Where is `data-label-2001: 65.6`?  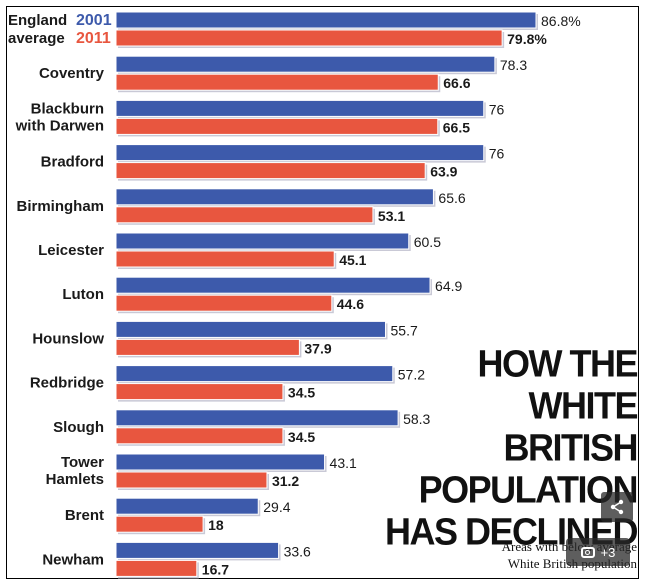 data-label-2001: 65.6 is located at coordinates (451, 198).